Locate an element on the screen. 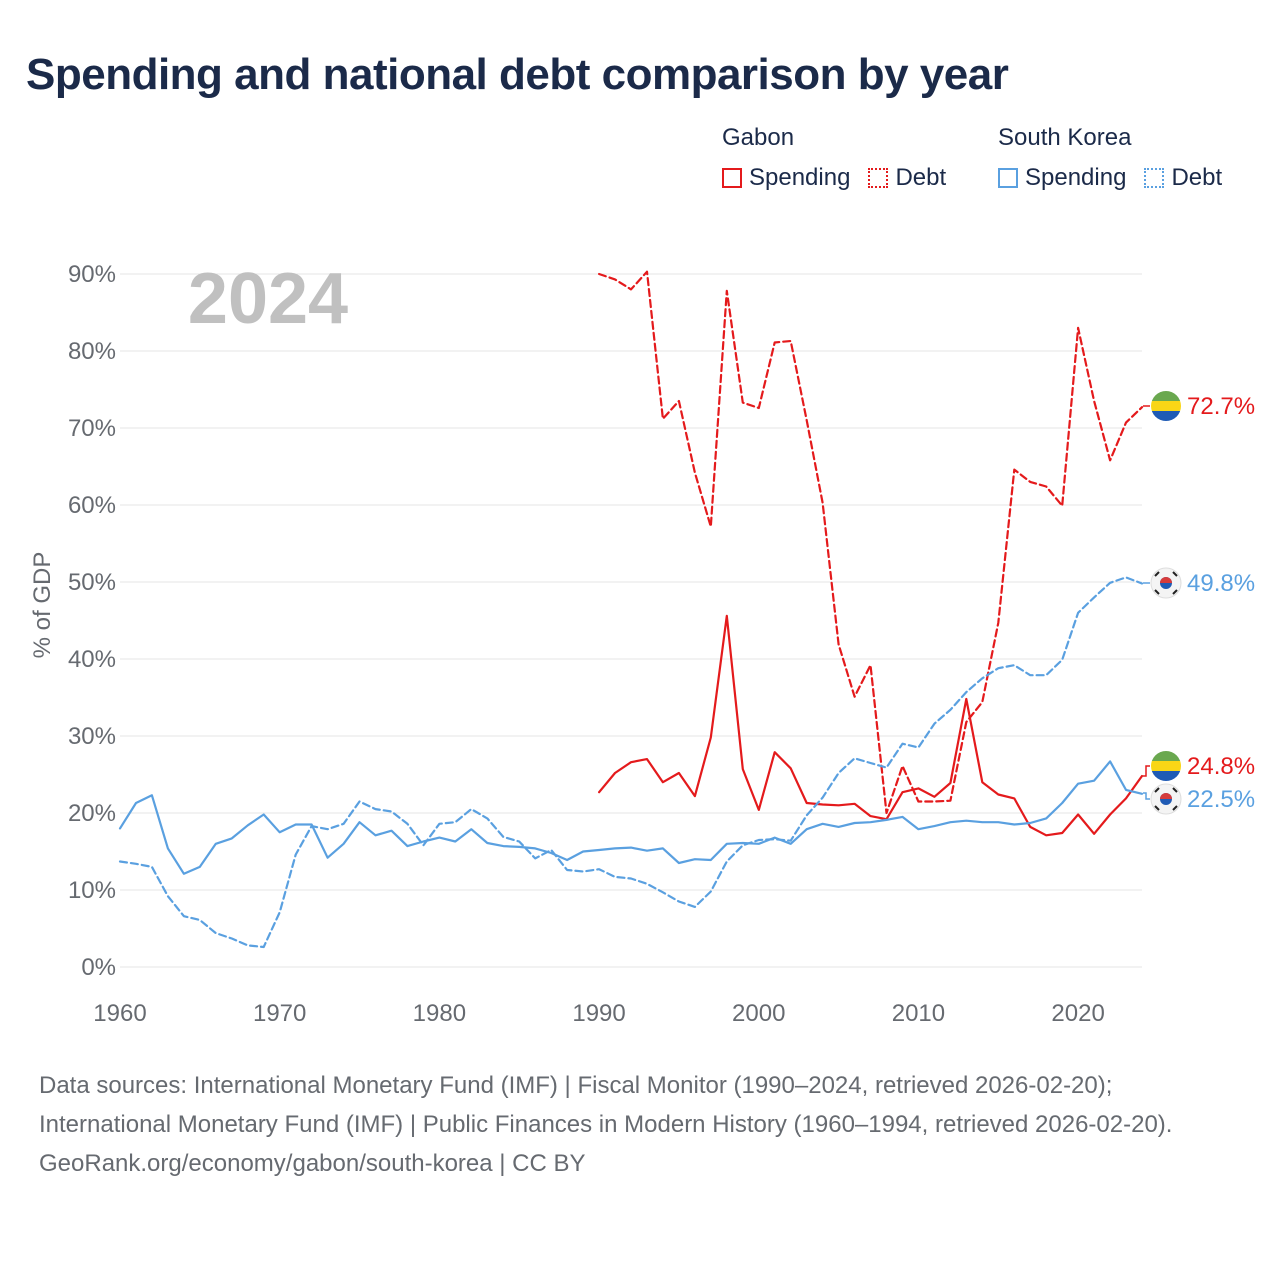 The image size is (1280, 1280). y-axis-ticks: 0% 10% 20% 30% 40% 50% 60% 70% 80% 90% is located at coordinates (92, 621).